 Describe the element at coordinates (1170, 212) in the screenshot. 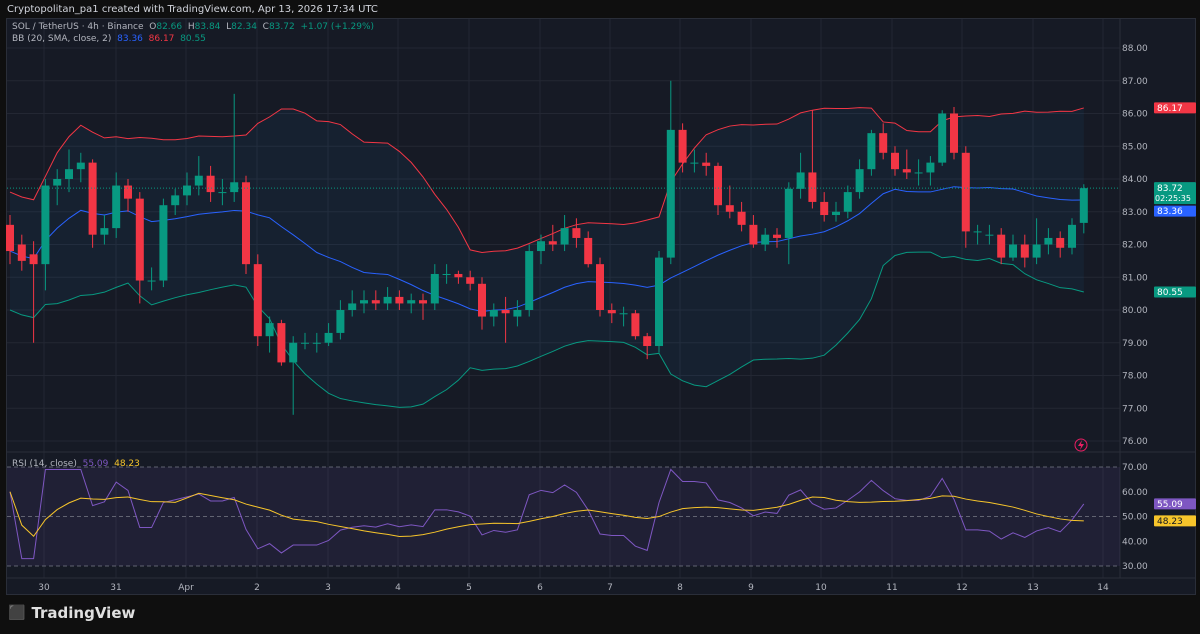

I see `bb-basis-price-label: 83.36` at that location.